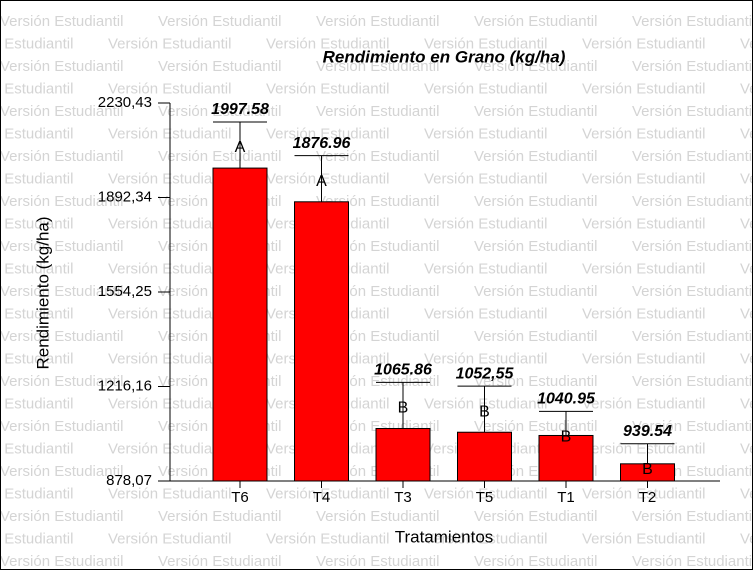 This screenshot has width=753, height=570. What do you see at coordinates (125, 196) in the screenshot?
I see `y-tick-label: 1892,34` at bounding box center [125, 196].